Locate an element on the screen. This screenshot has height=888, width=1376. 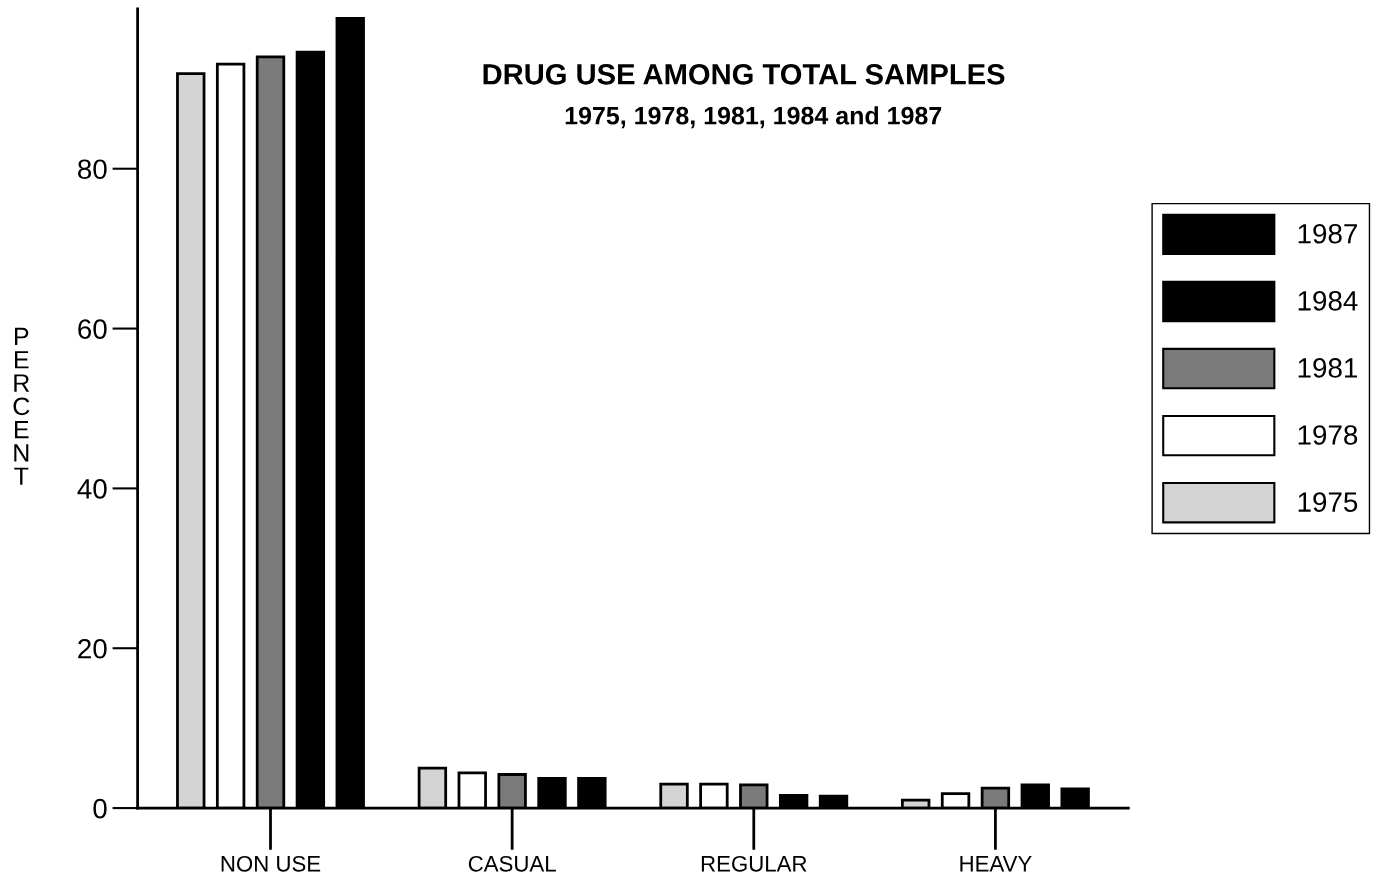
y-tick-label: 60 is located at coordinates (92, 329).